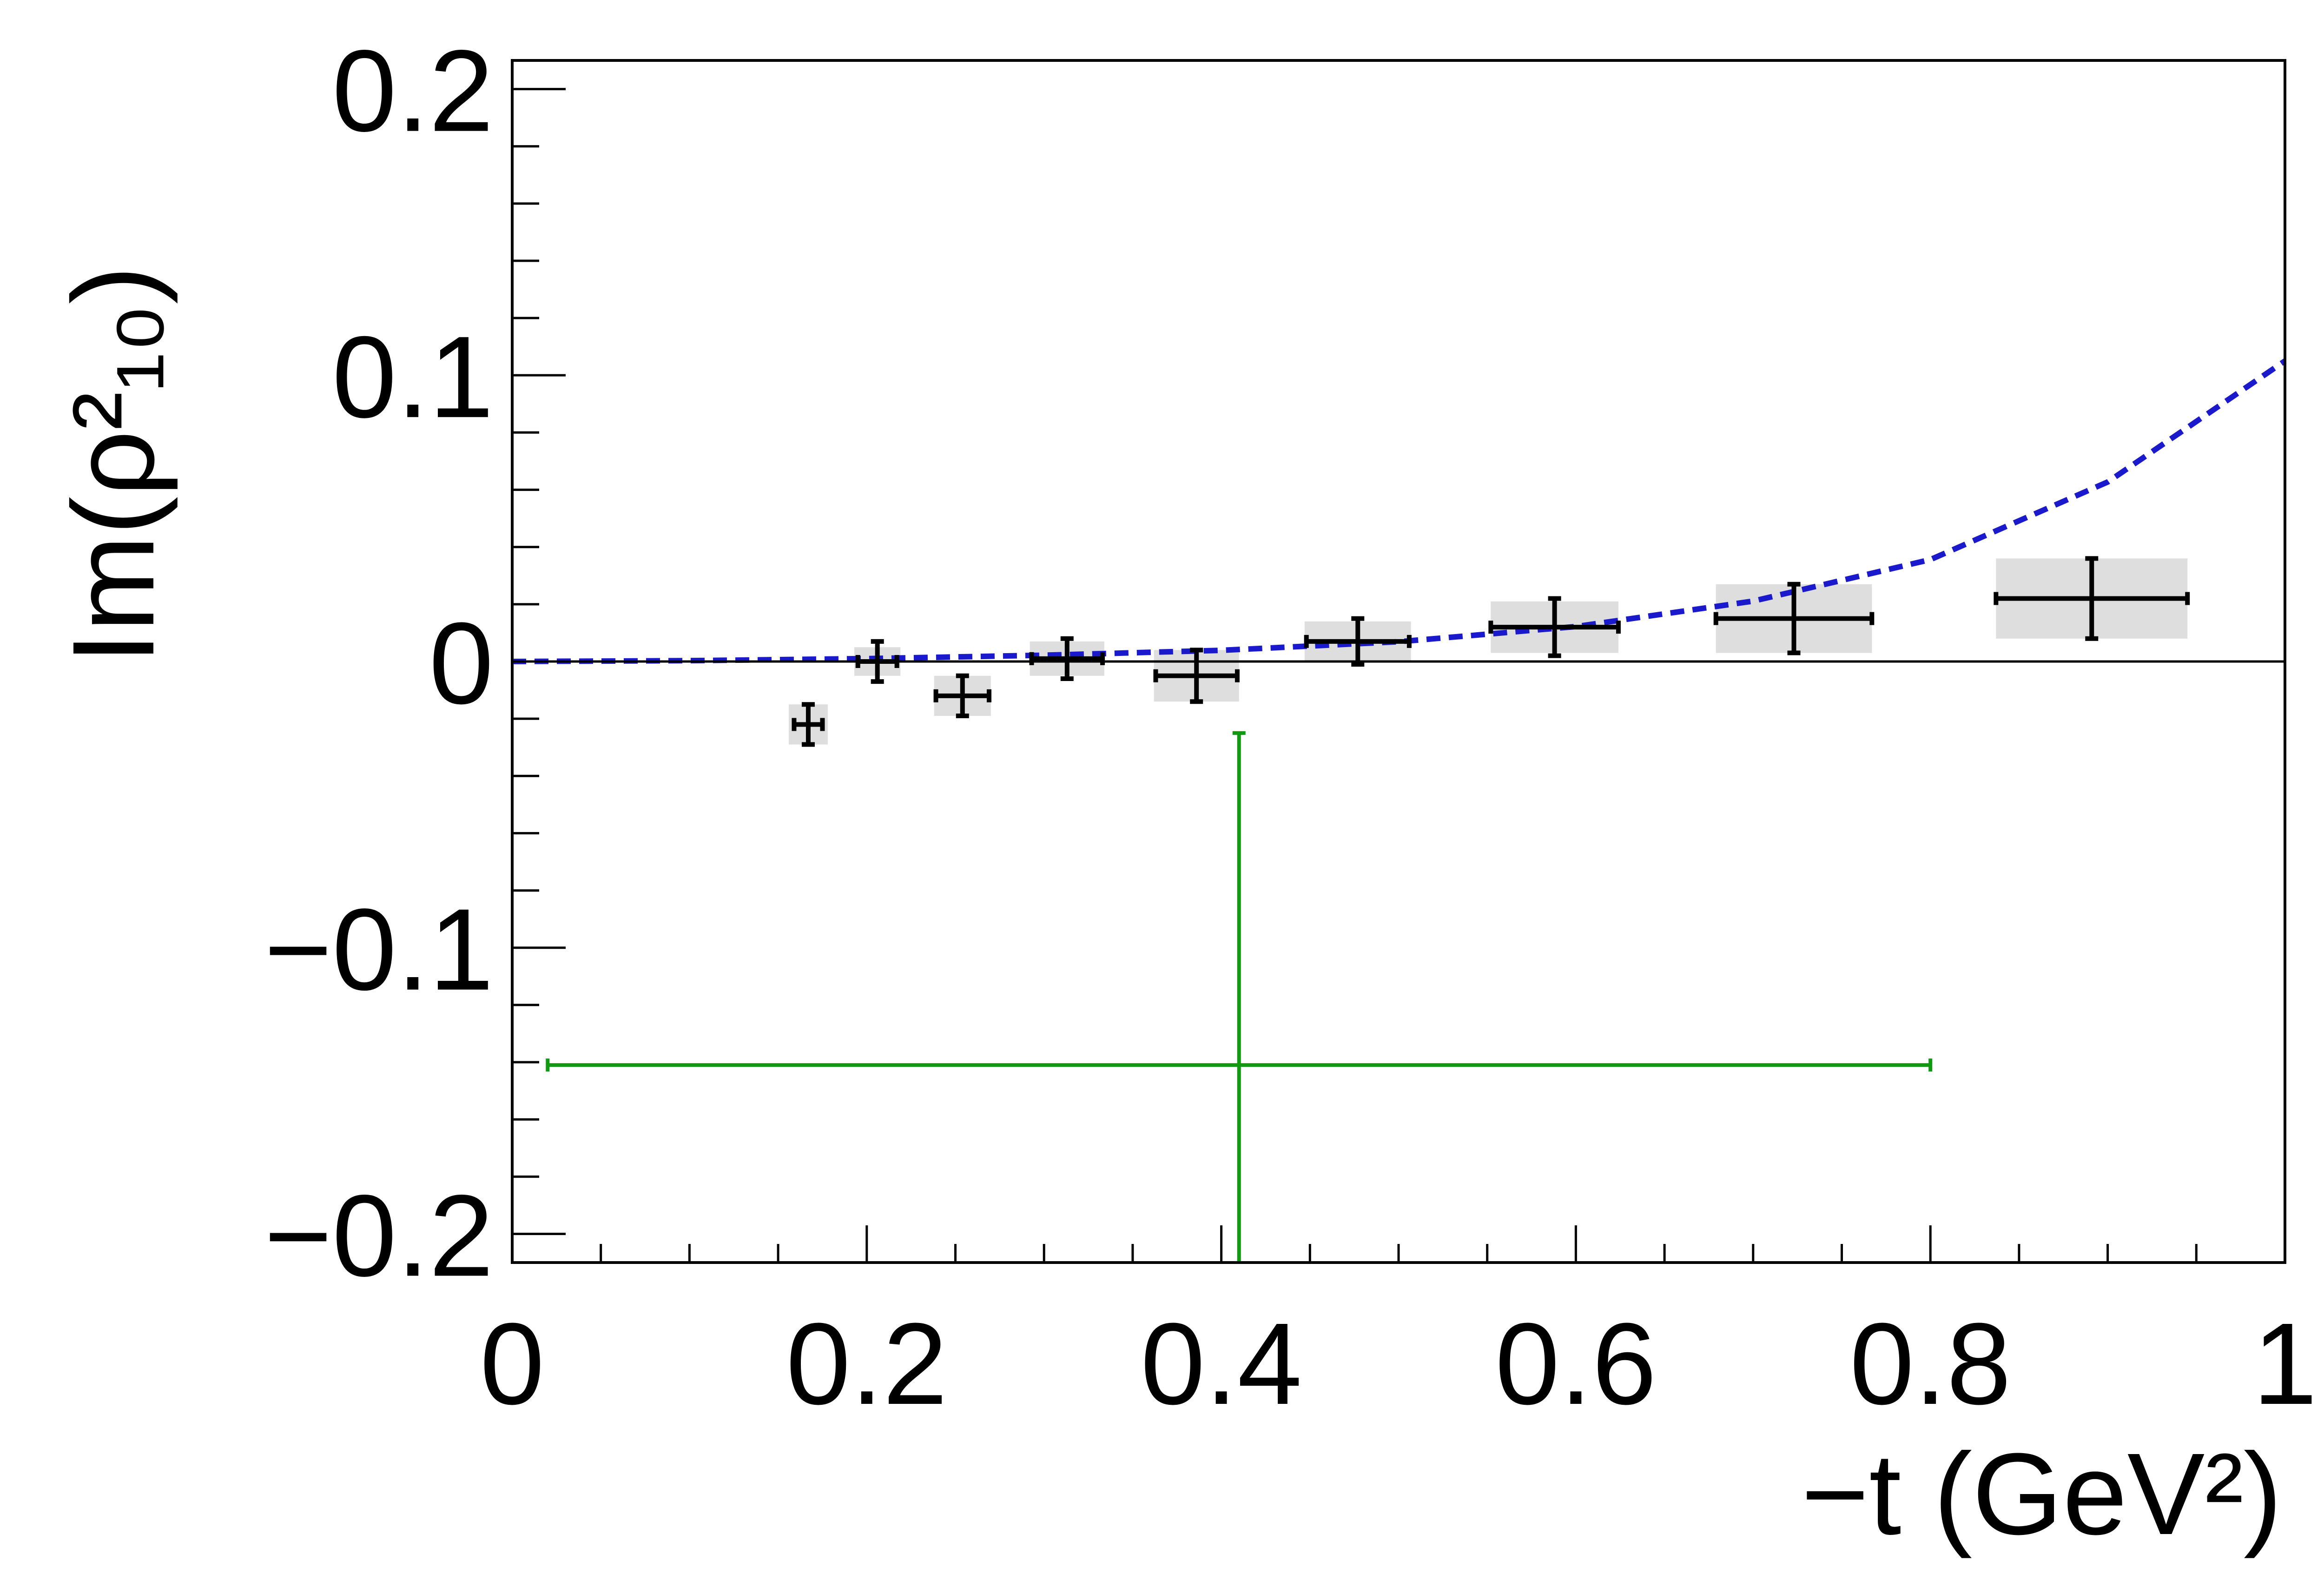 This screenshot has width=2324, height=1574. Describe the element at coordinates (461, 663) in the screenshot. I see `y-tick-label: 0` at that location.